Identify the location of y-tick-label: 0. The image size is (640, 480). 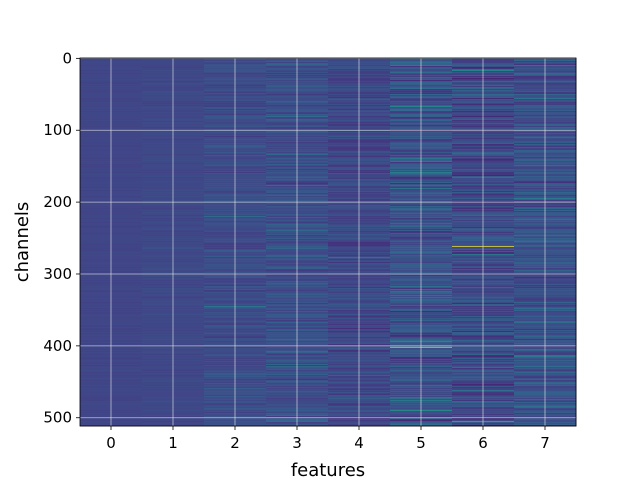
(67, 58).